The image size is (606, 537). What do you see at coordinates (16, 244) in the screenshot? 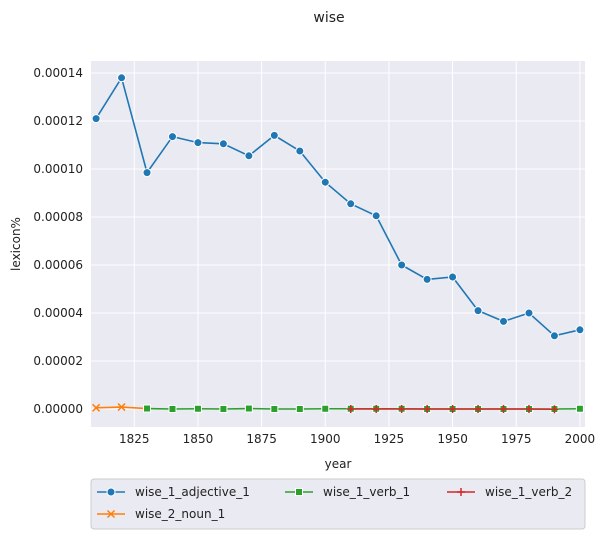
I see `y-axis-label: lexicon%` at bounding box center [16, 244].